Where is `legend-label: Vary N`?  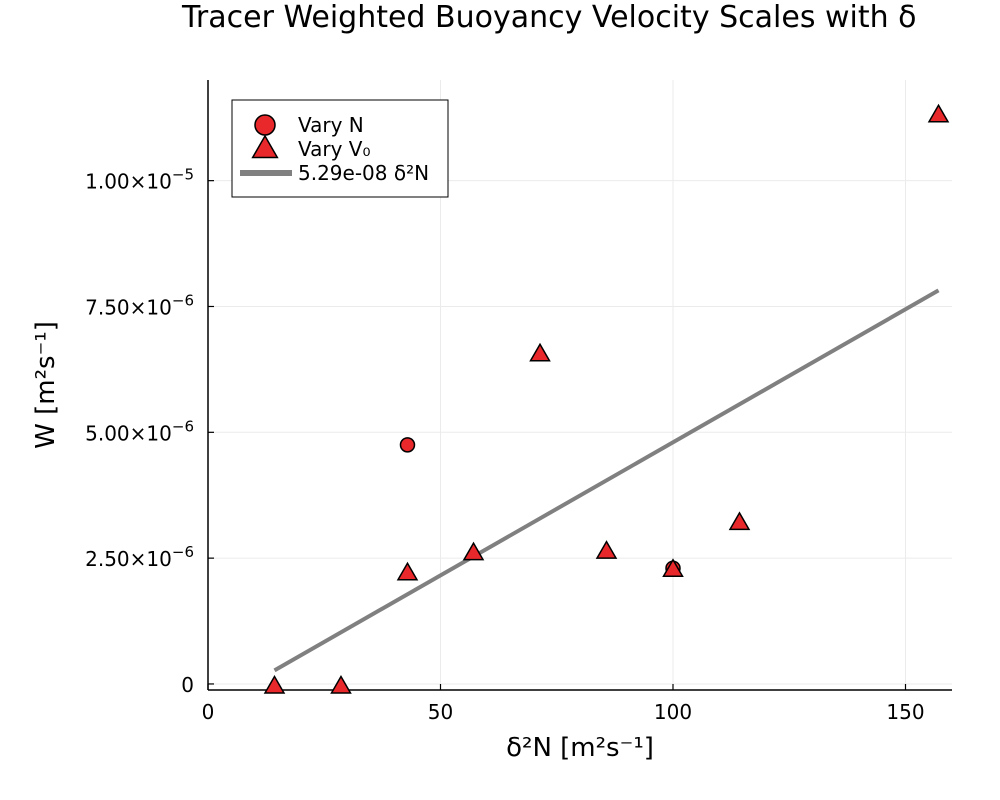 legend-label: Vary N is located at coordinates (331, 125).